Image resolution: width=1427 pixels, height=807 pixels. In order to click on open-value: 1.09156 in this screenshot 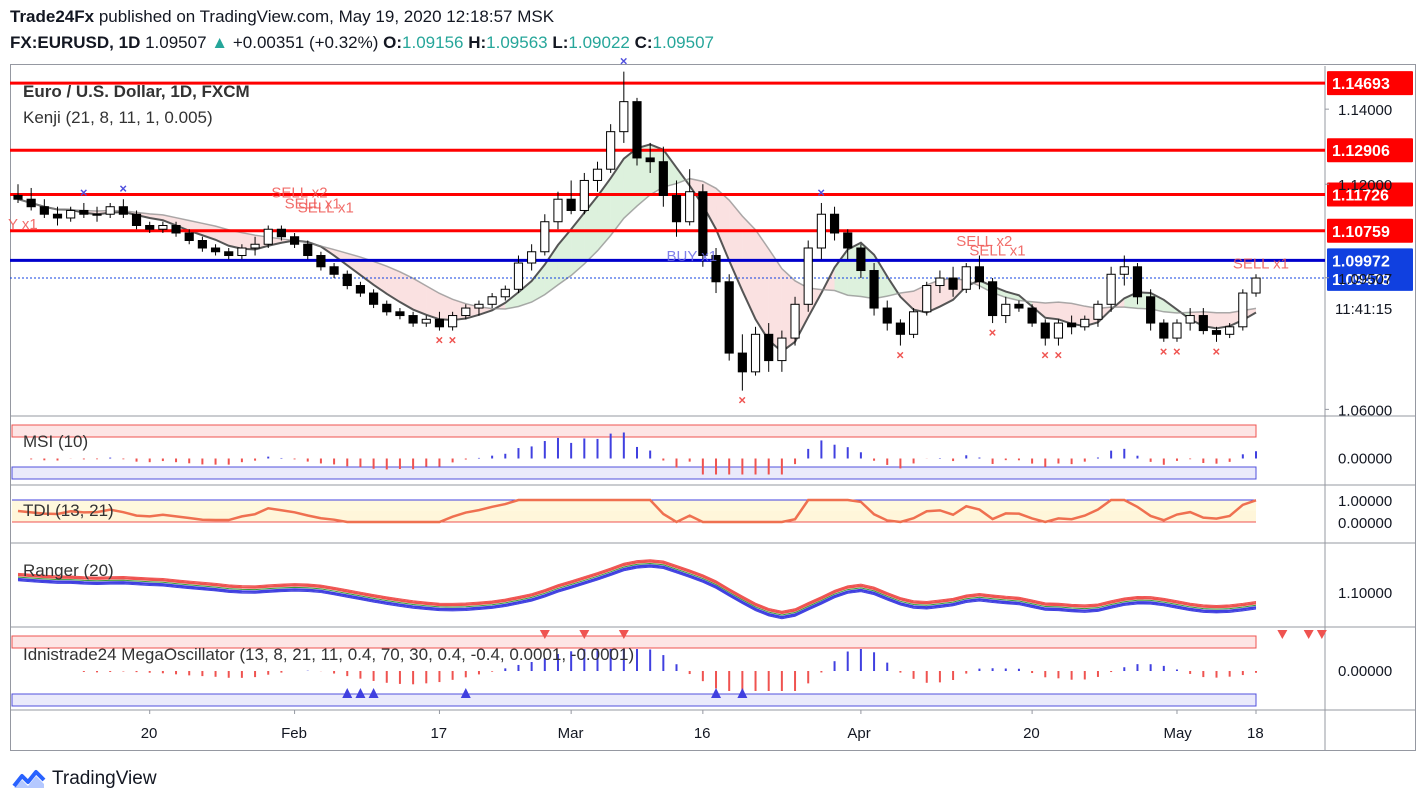, I will do `click(433, 42)`.